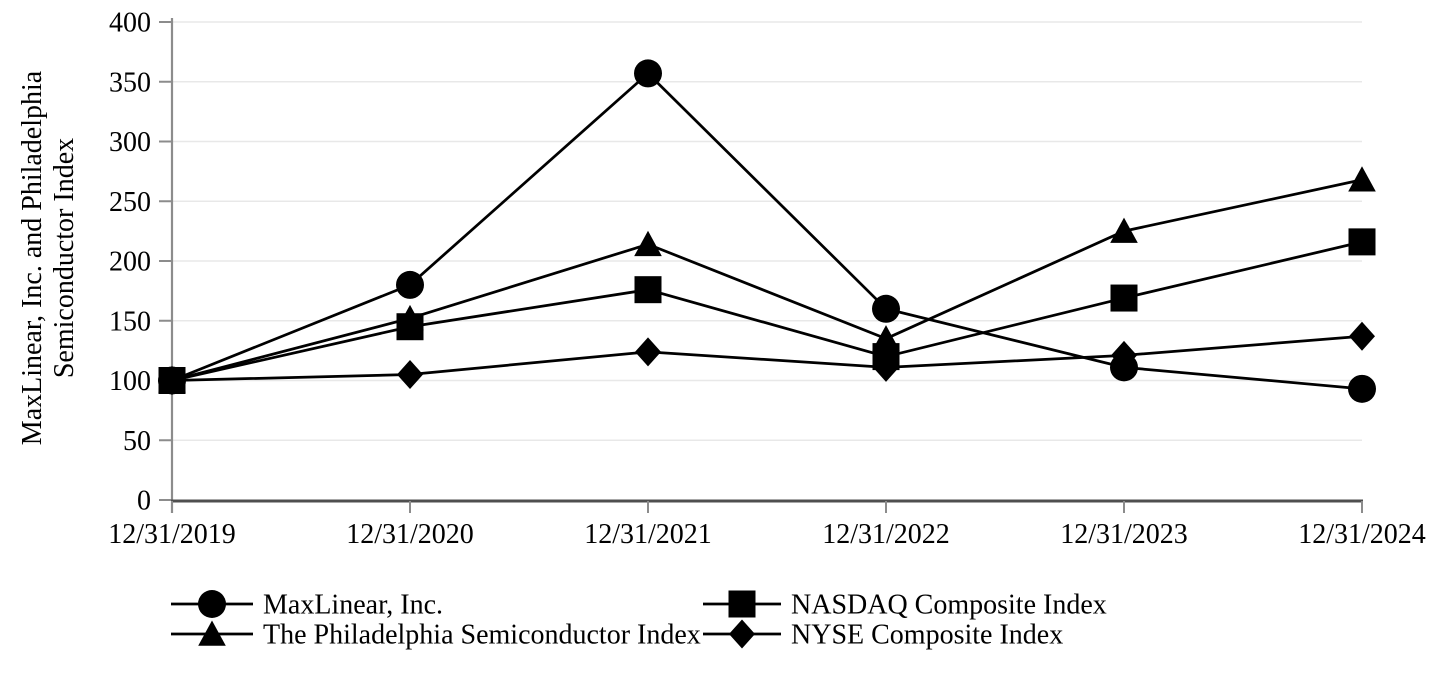 Image resolution: width=1440 pixels, height=685 pixels. I want to click on y-tick-label-300: 300, so click(130, 142).